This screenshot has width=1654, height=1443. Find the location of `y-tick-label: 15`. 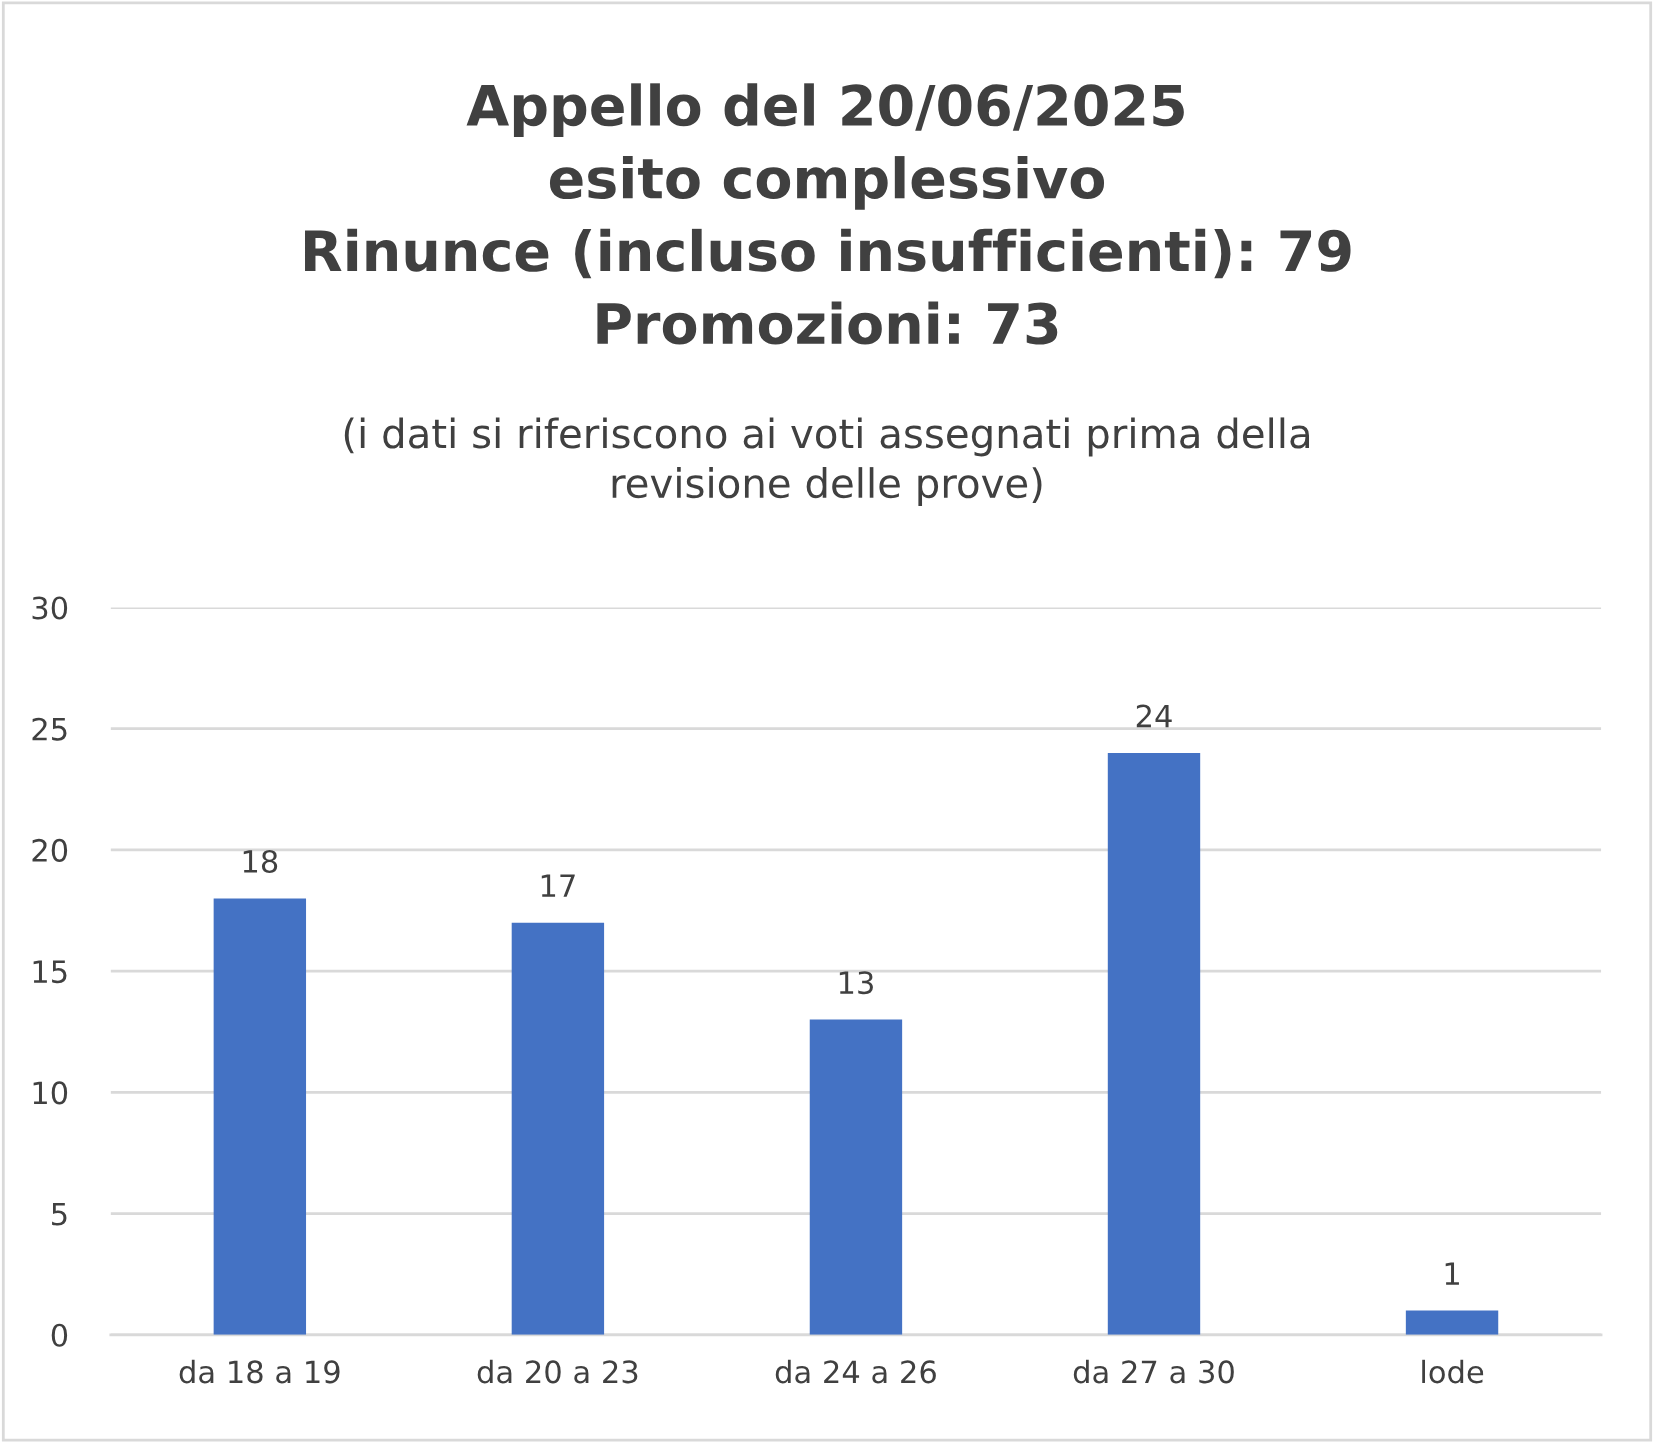

y-tick-label: 15 is located at coordinates (50, 972).